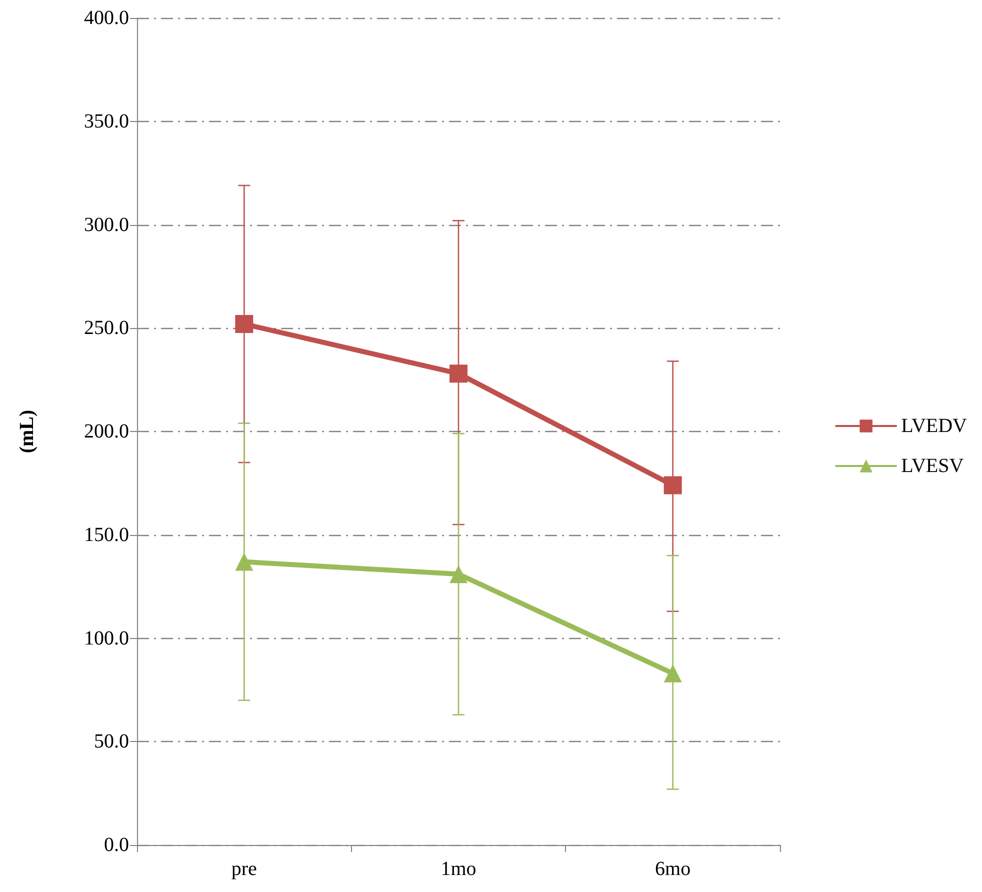 This screenshot has height=892, width=982. What do you see at coordinates (458, 869) in the screenshot?
I see `x-tick-label: 1mo` at bounding box center [458, 869].